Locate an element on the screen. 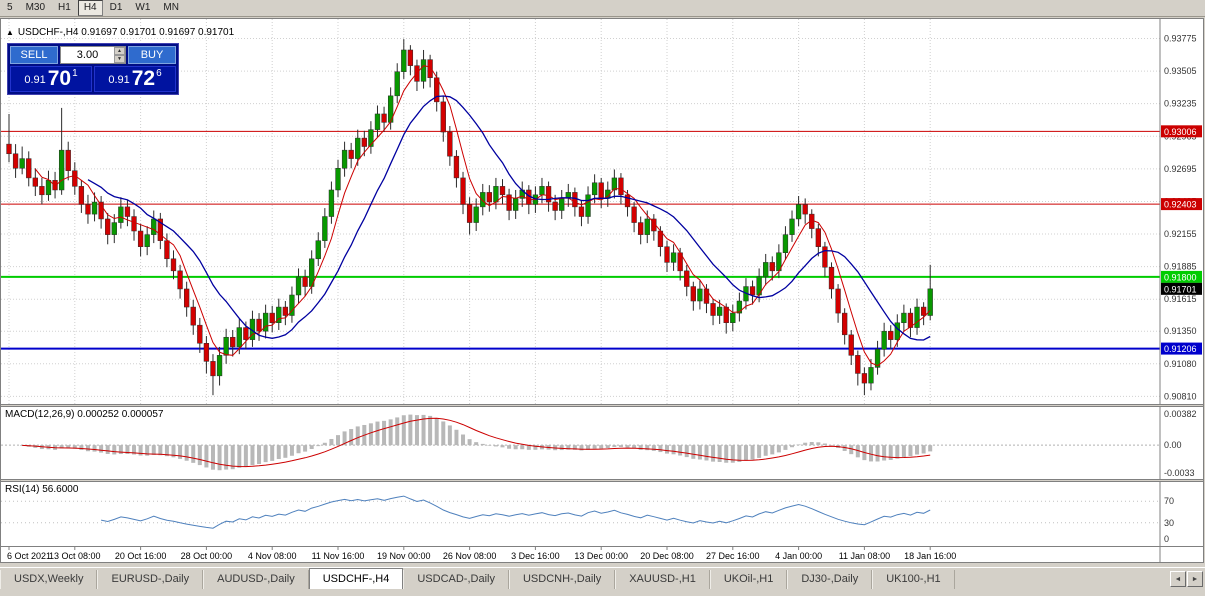 The width and height of the screenshot is (1205, 596). chart-tab-usdcad-daily: USDCAD-,Daily is located at coordinates (456, 579).